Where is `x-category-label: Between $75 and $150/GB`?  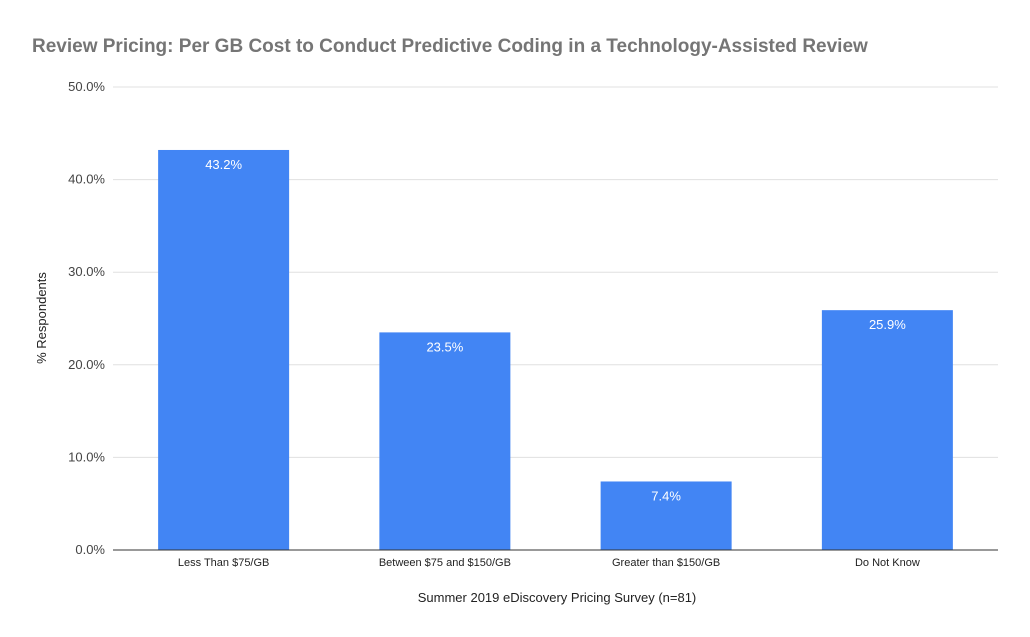
x-category-label: Between $75 and $150/GB is located at coordinates (445, 563).